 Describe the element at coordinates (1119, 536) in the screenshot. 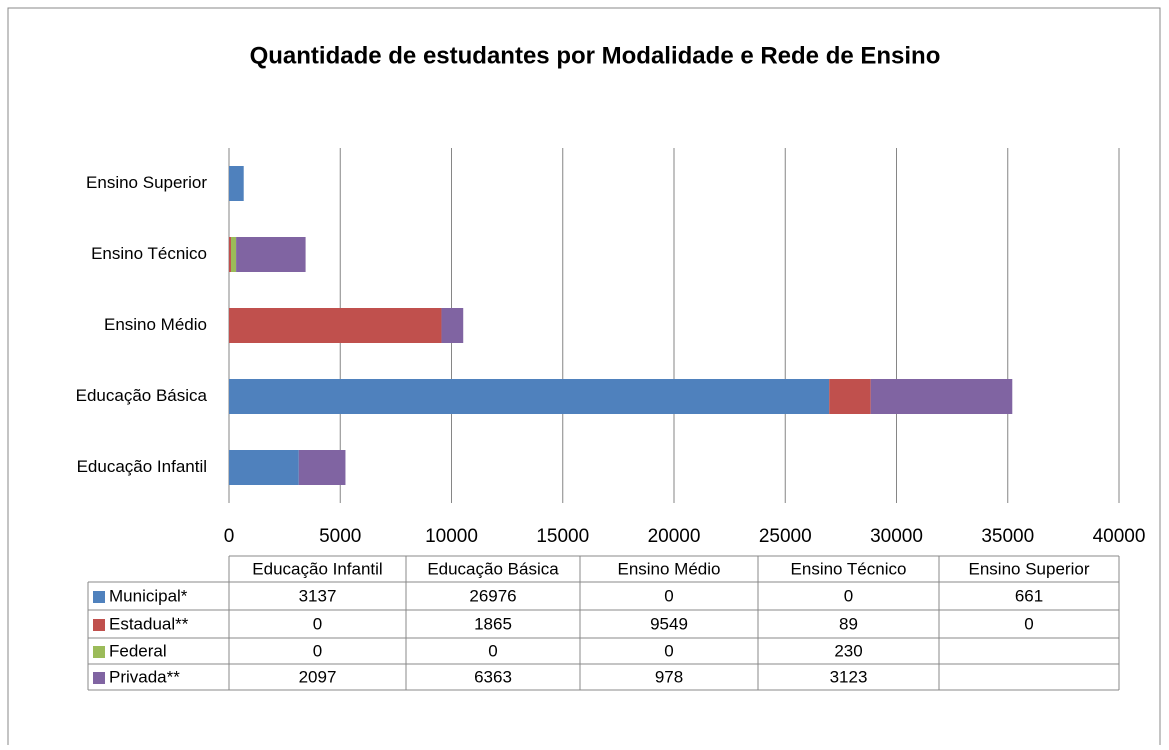

I see `x-tick-label: 40000` at that location.